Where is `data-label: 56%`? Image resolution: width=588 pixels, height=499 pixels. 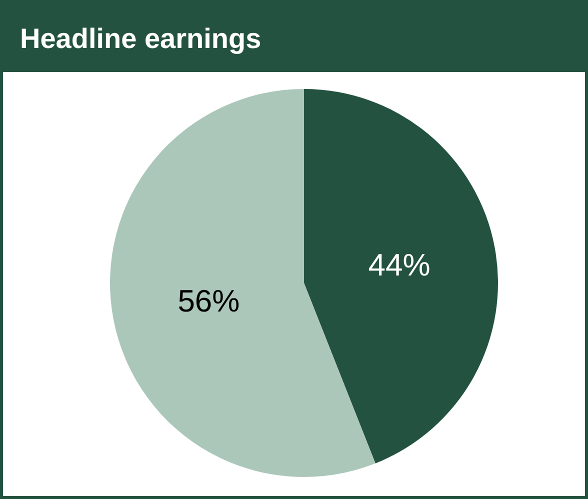 data-label: 56% is located at coordinates (209, 301).